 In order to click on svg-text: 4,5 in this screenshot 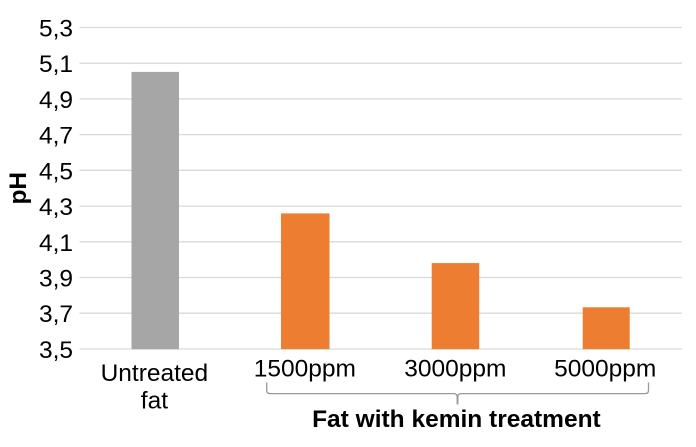, I will do `click(56, 171)`.